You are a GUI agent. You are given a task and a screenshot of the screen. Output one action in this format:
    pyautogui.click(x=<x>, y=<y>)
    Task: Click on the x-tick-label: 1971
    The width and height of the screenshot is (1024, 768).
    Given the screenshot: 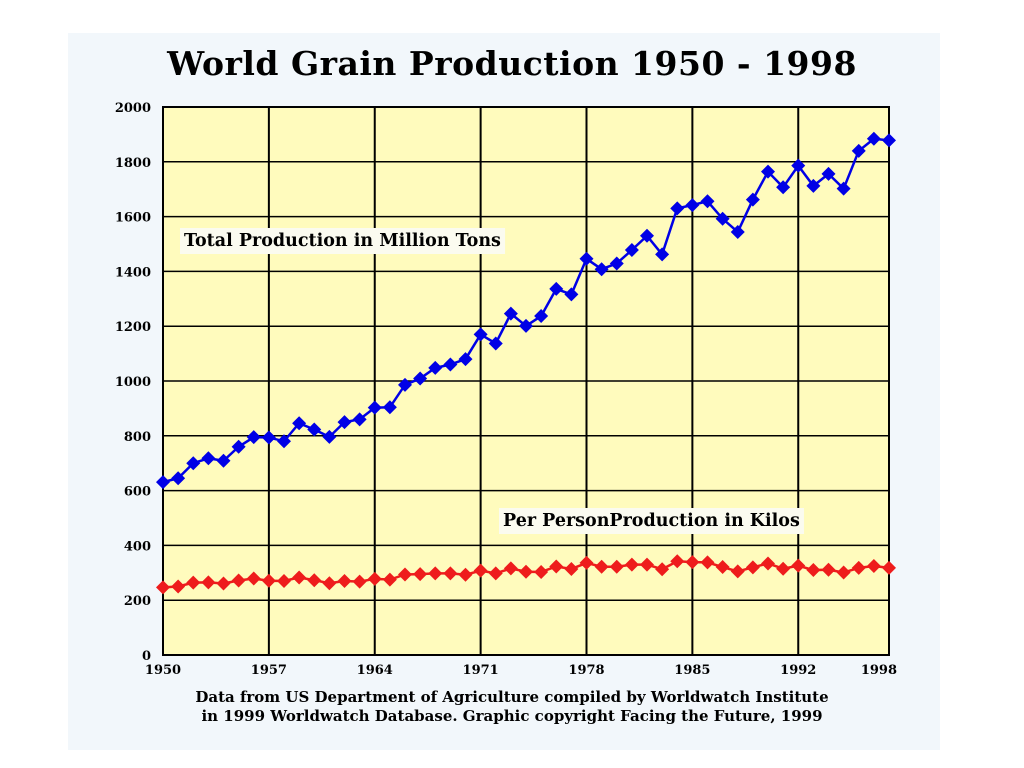 What is the action you would take?
    pyautogui.click(x=481, y=670)
    